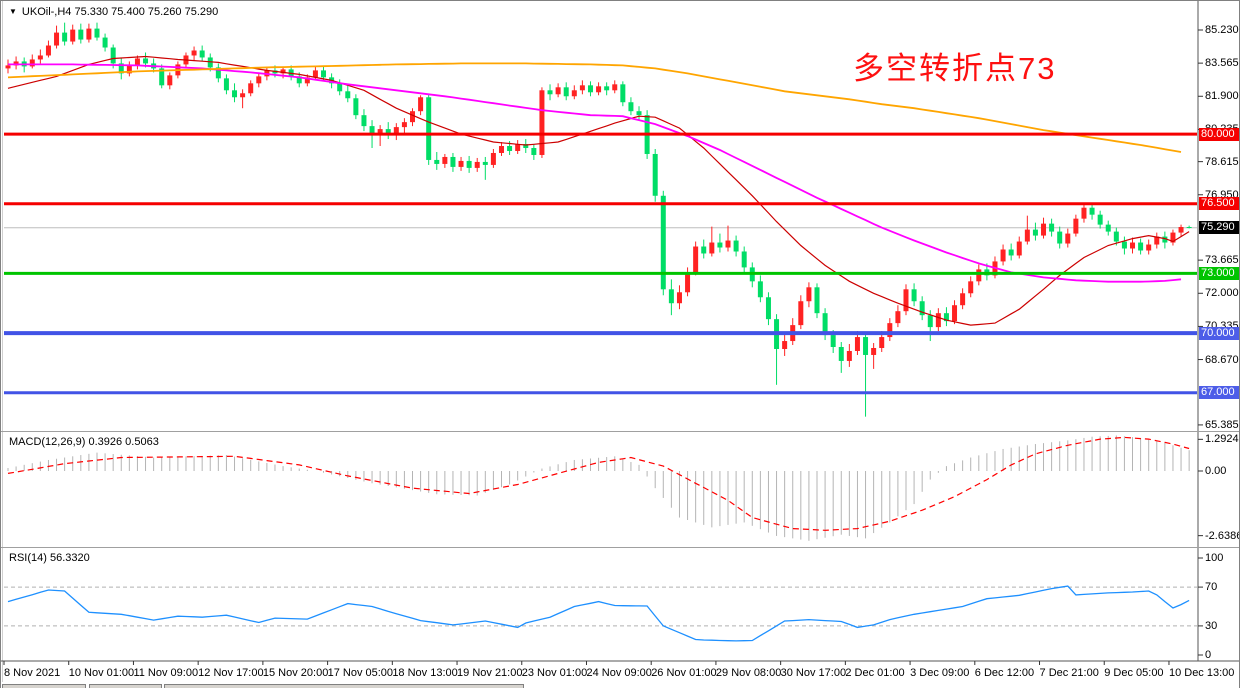  I want to click on panel-splitter-macd, so click(620, 431).